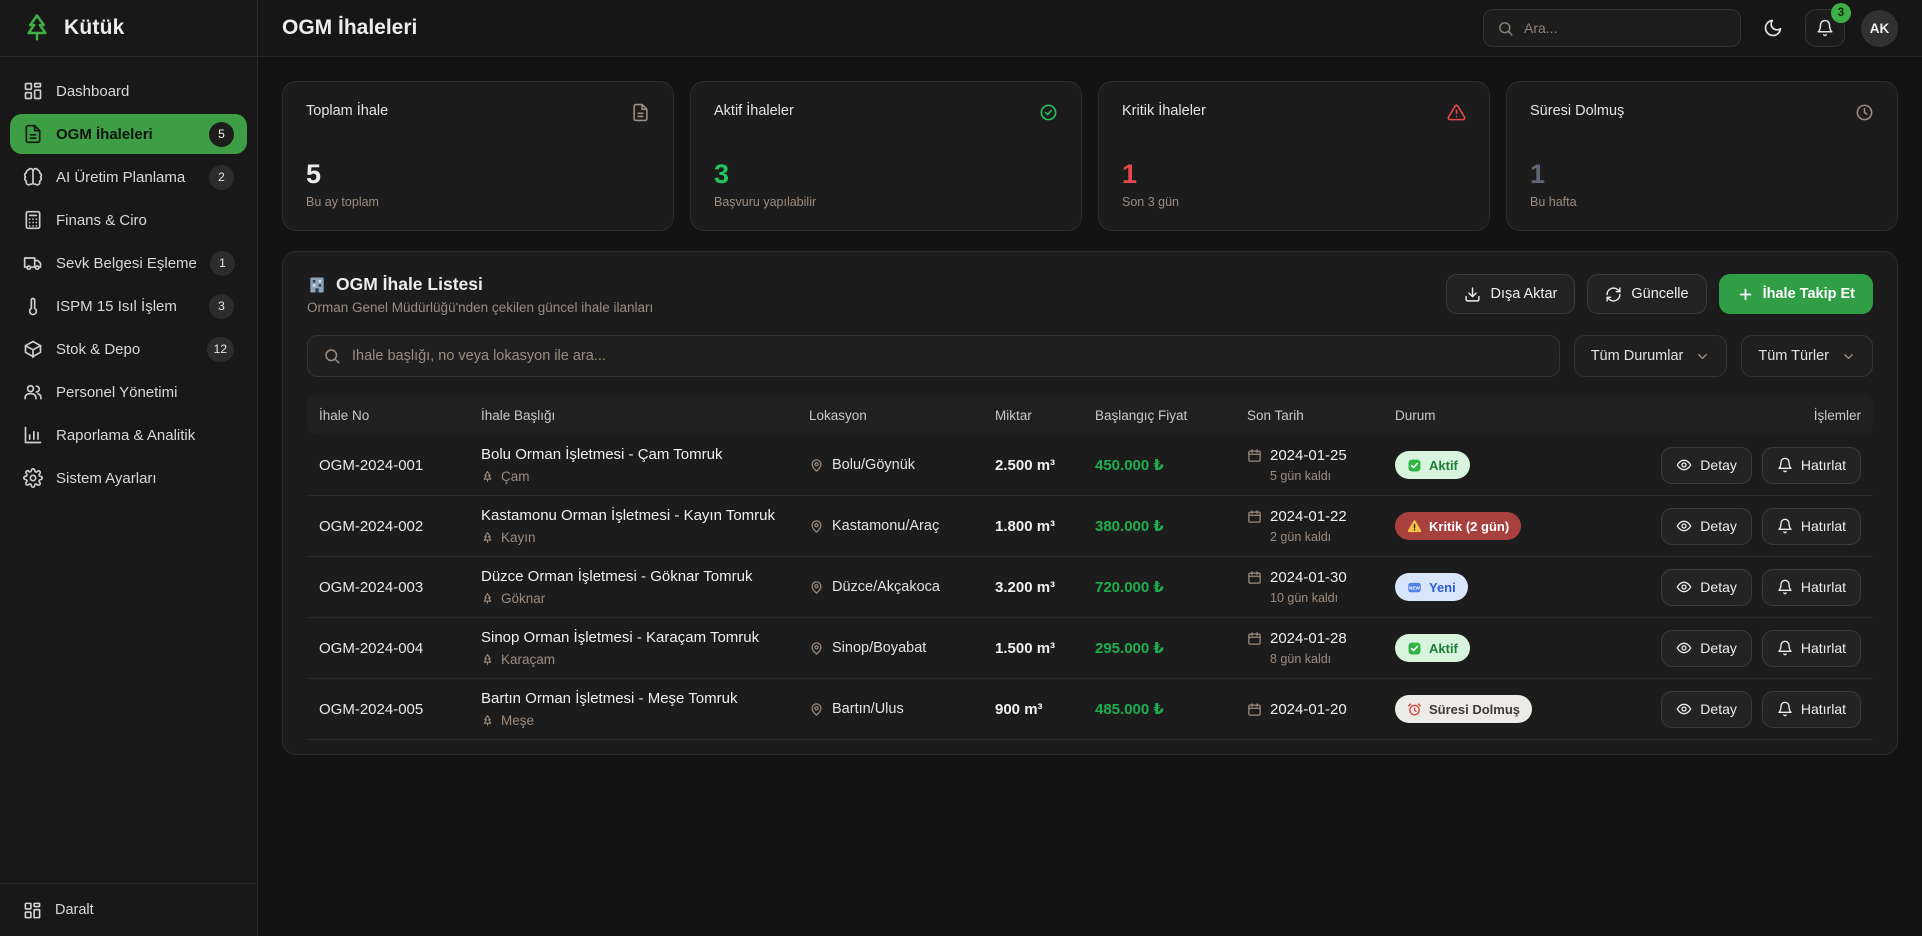  I want to click on quantity: 1.500 m³, so click(1025, 648).